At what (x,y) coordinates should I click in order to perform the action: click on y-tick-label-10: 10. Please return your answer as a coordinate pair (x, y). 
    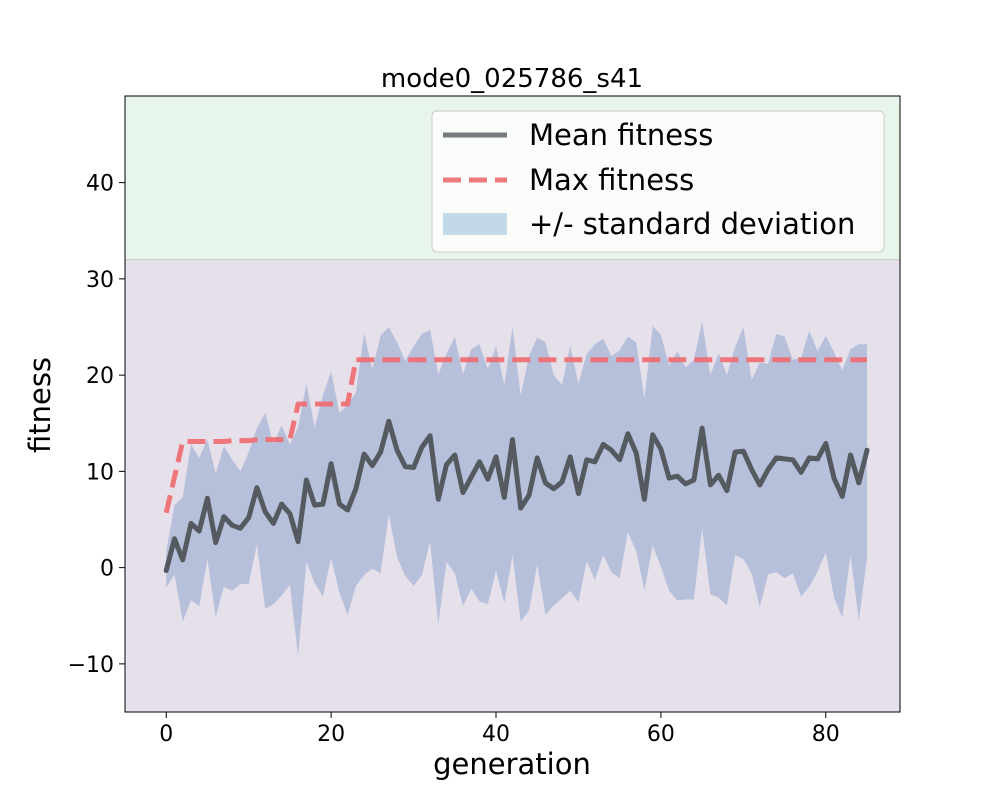
    Looking at the image, I should click on (100, 472).